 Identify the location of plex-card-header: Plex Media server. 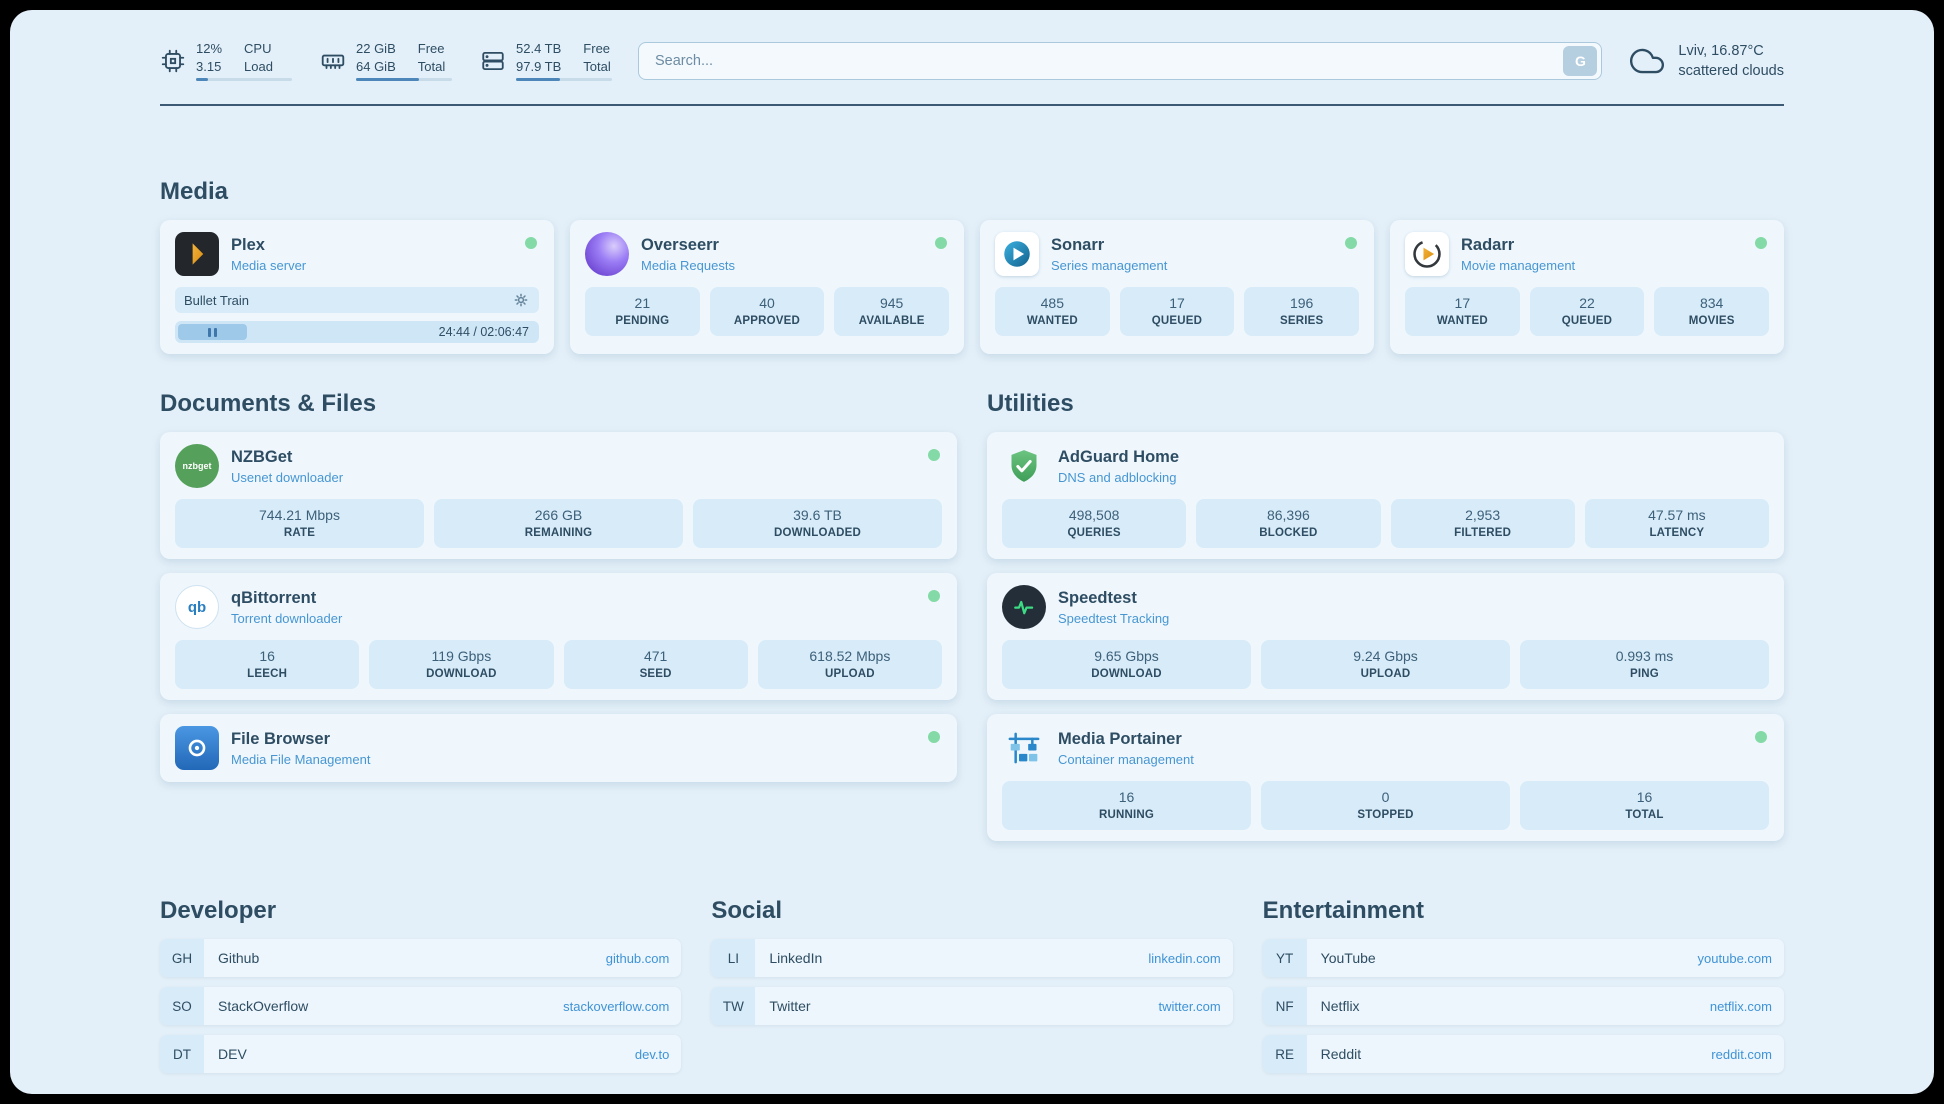
(357, 254).